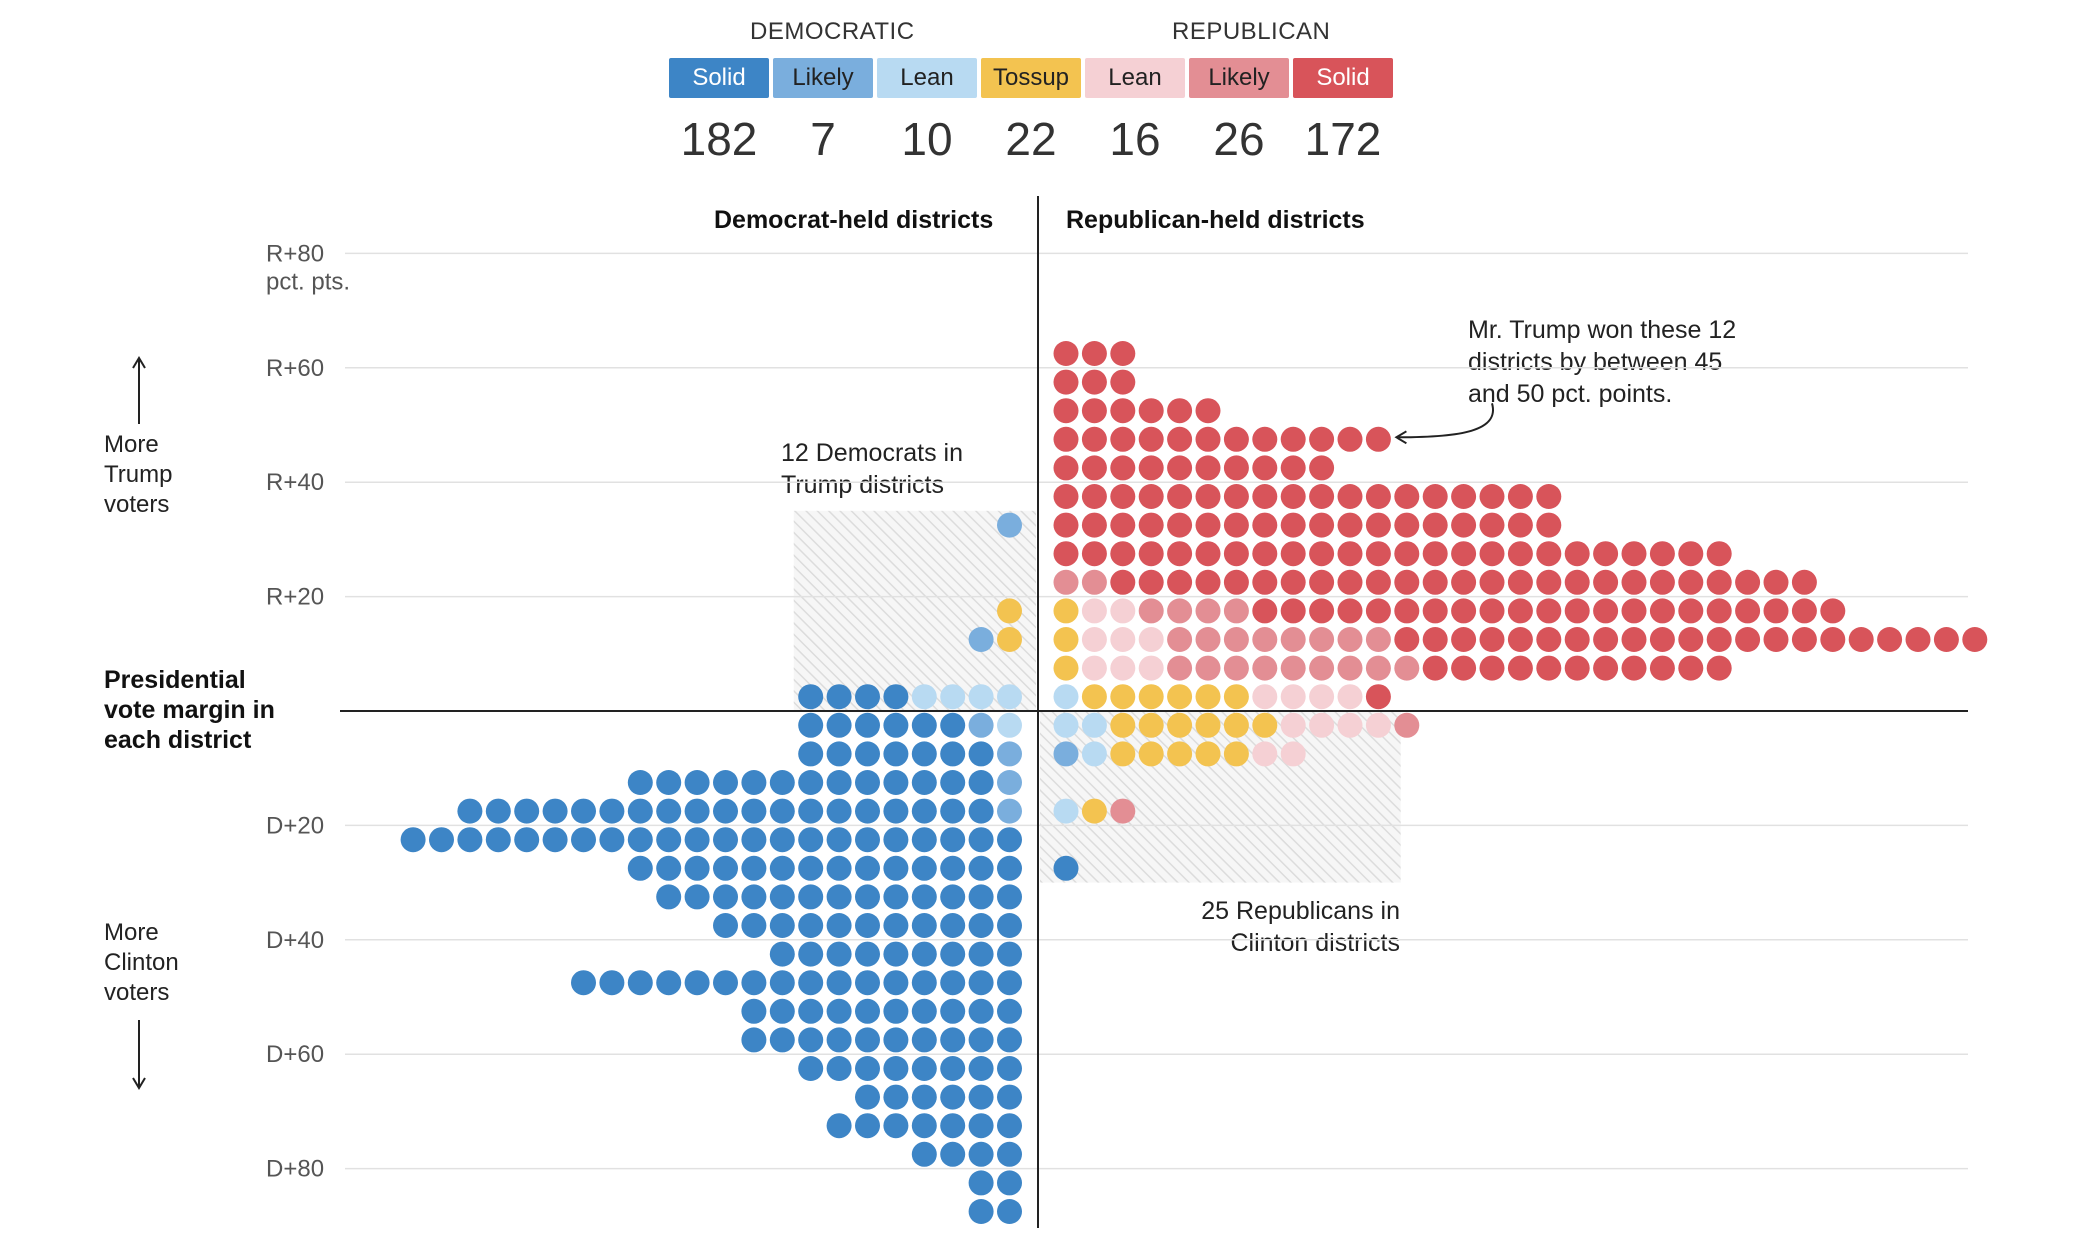  Describe the element at coordinates (295, 597) in the screenshot. I see `y-tick-label: R+20` at that location.